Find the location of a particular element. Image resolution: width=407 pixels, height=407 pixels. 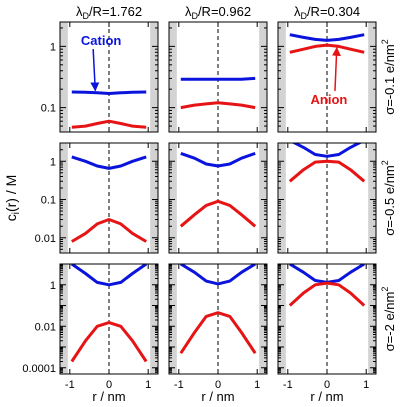

panel-r3-c2: -1 0 1 is located at coordinates (218, 327).